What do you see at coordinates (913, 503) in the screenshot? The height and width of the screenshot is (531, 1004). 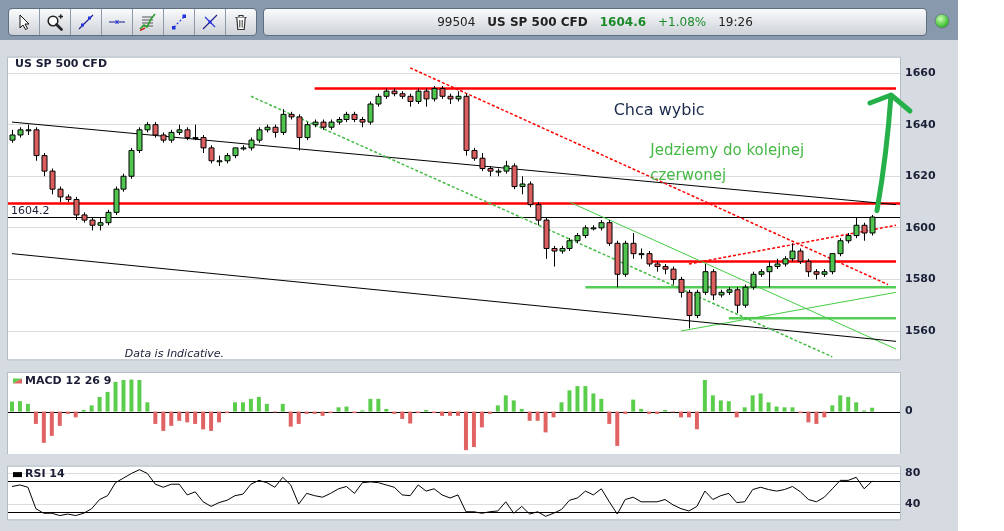 I see `y-tick-label: 40` at bounding box center [913, 503].